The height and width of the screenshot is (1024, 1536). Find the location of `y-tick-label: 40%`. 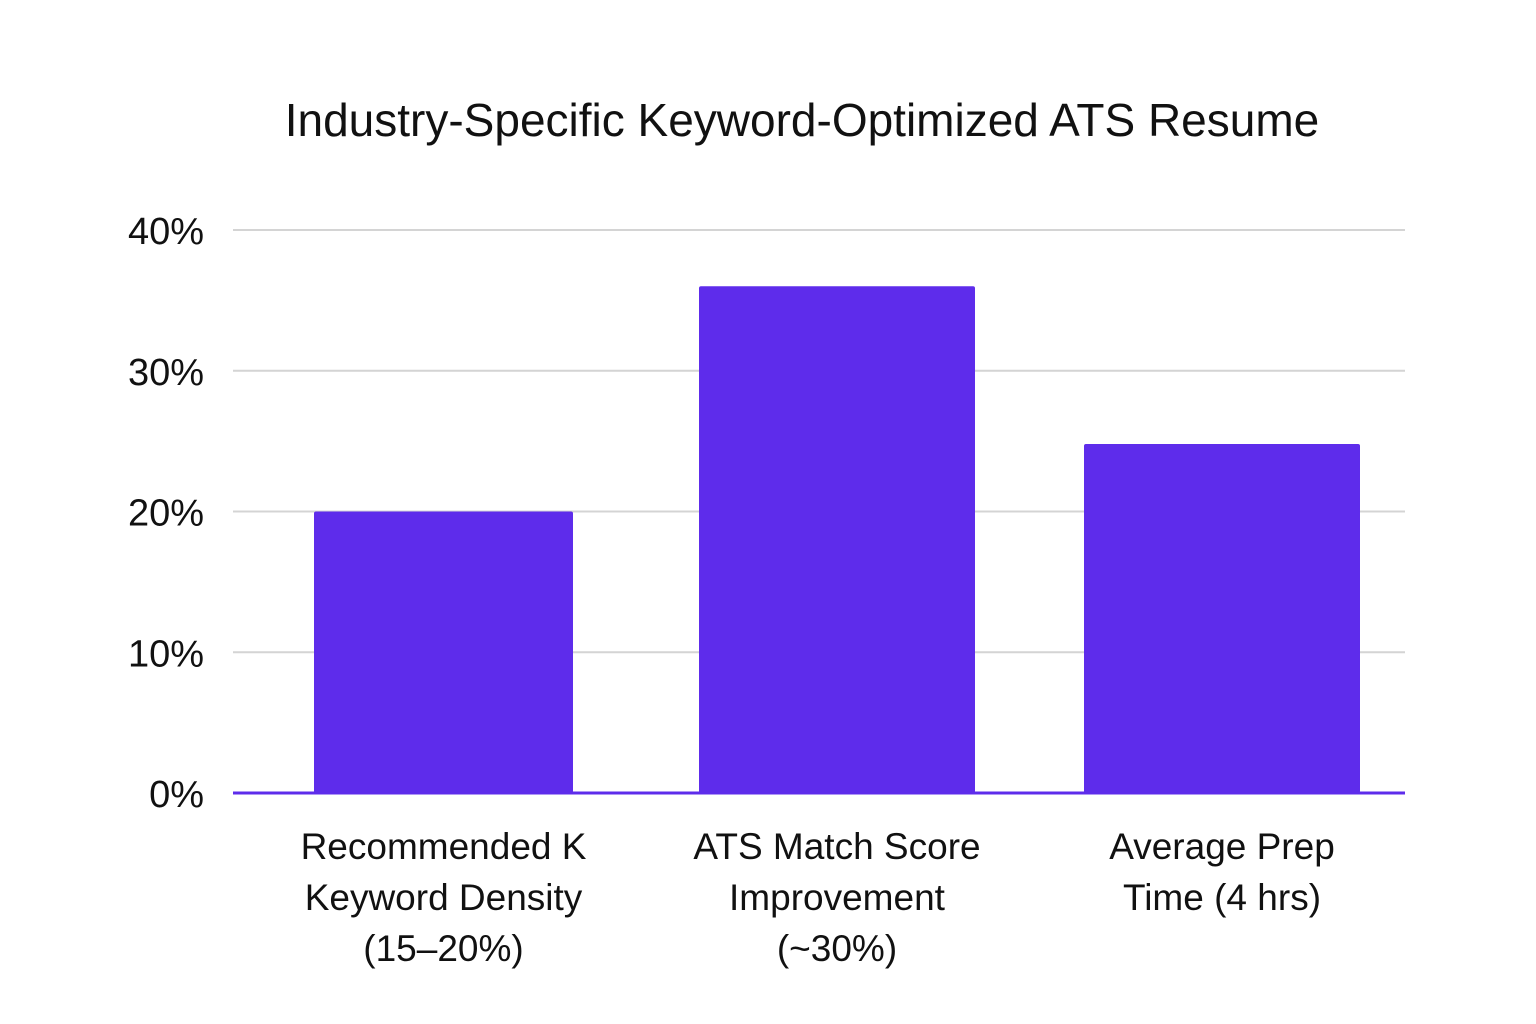

y-tick-label: 40% is located at coordinates (166, 232).